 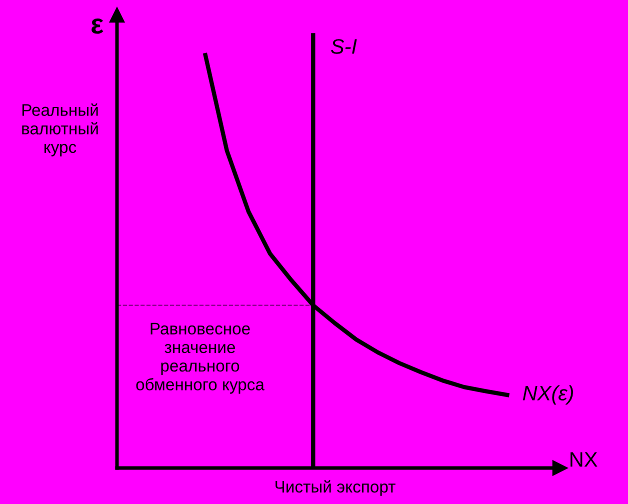 I want to click on x-axis-title: NX, so click(x=584, y=459).